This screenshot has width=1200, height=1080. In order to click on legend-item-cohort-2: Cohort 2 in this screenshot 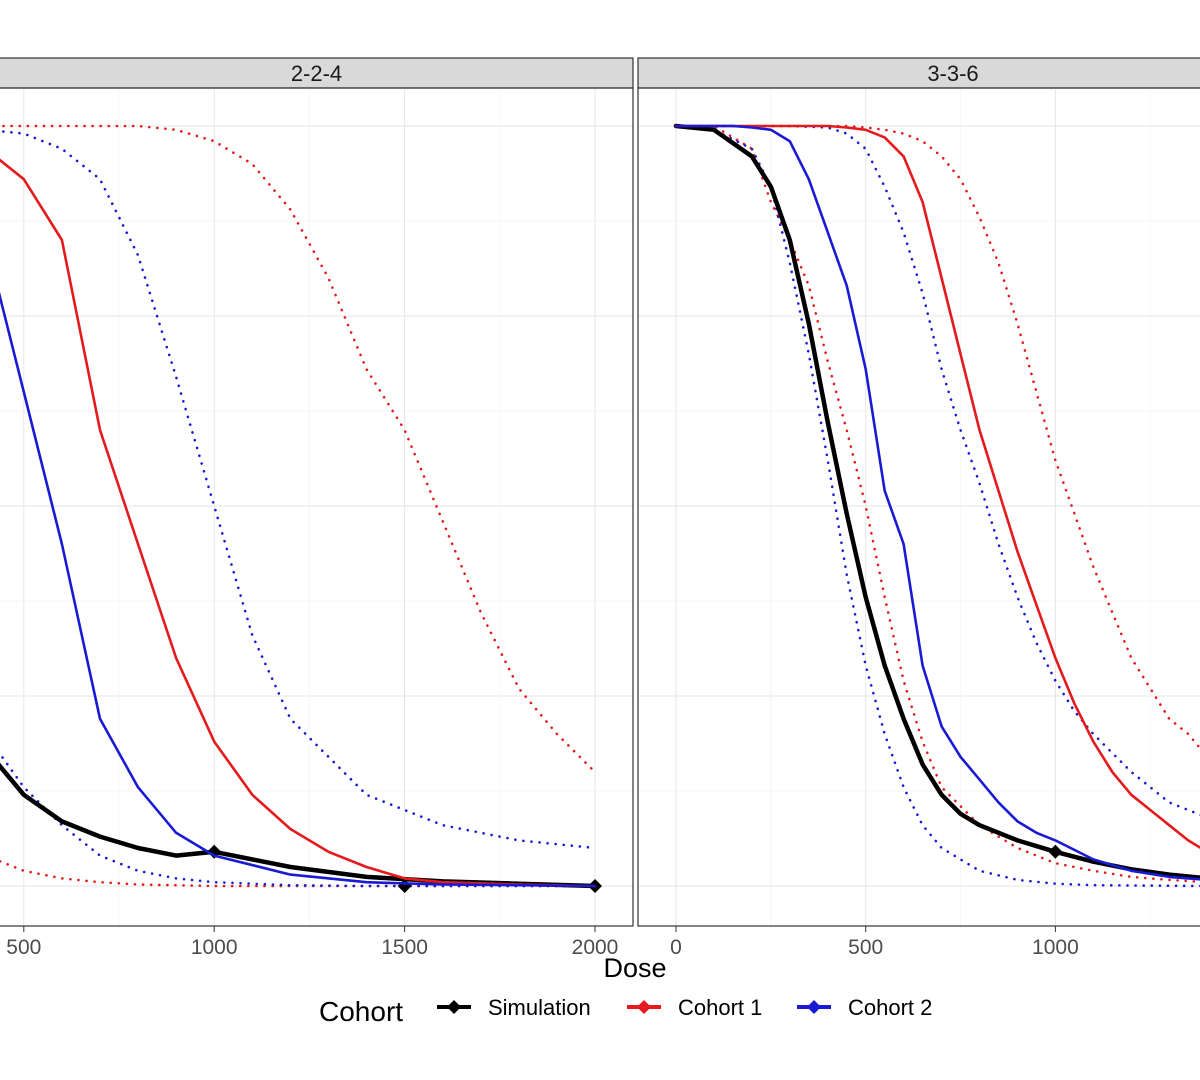, I will do `click(864, 1007)`.